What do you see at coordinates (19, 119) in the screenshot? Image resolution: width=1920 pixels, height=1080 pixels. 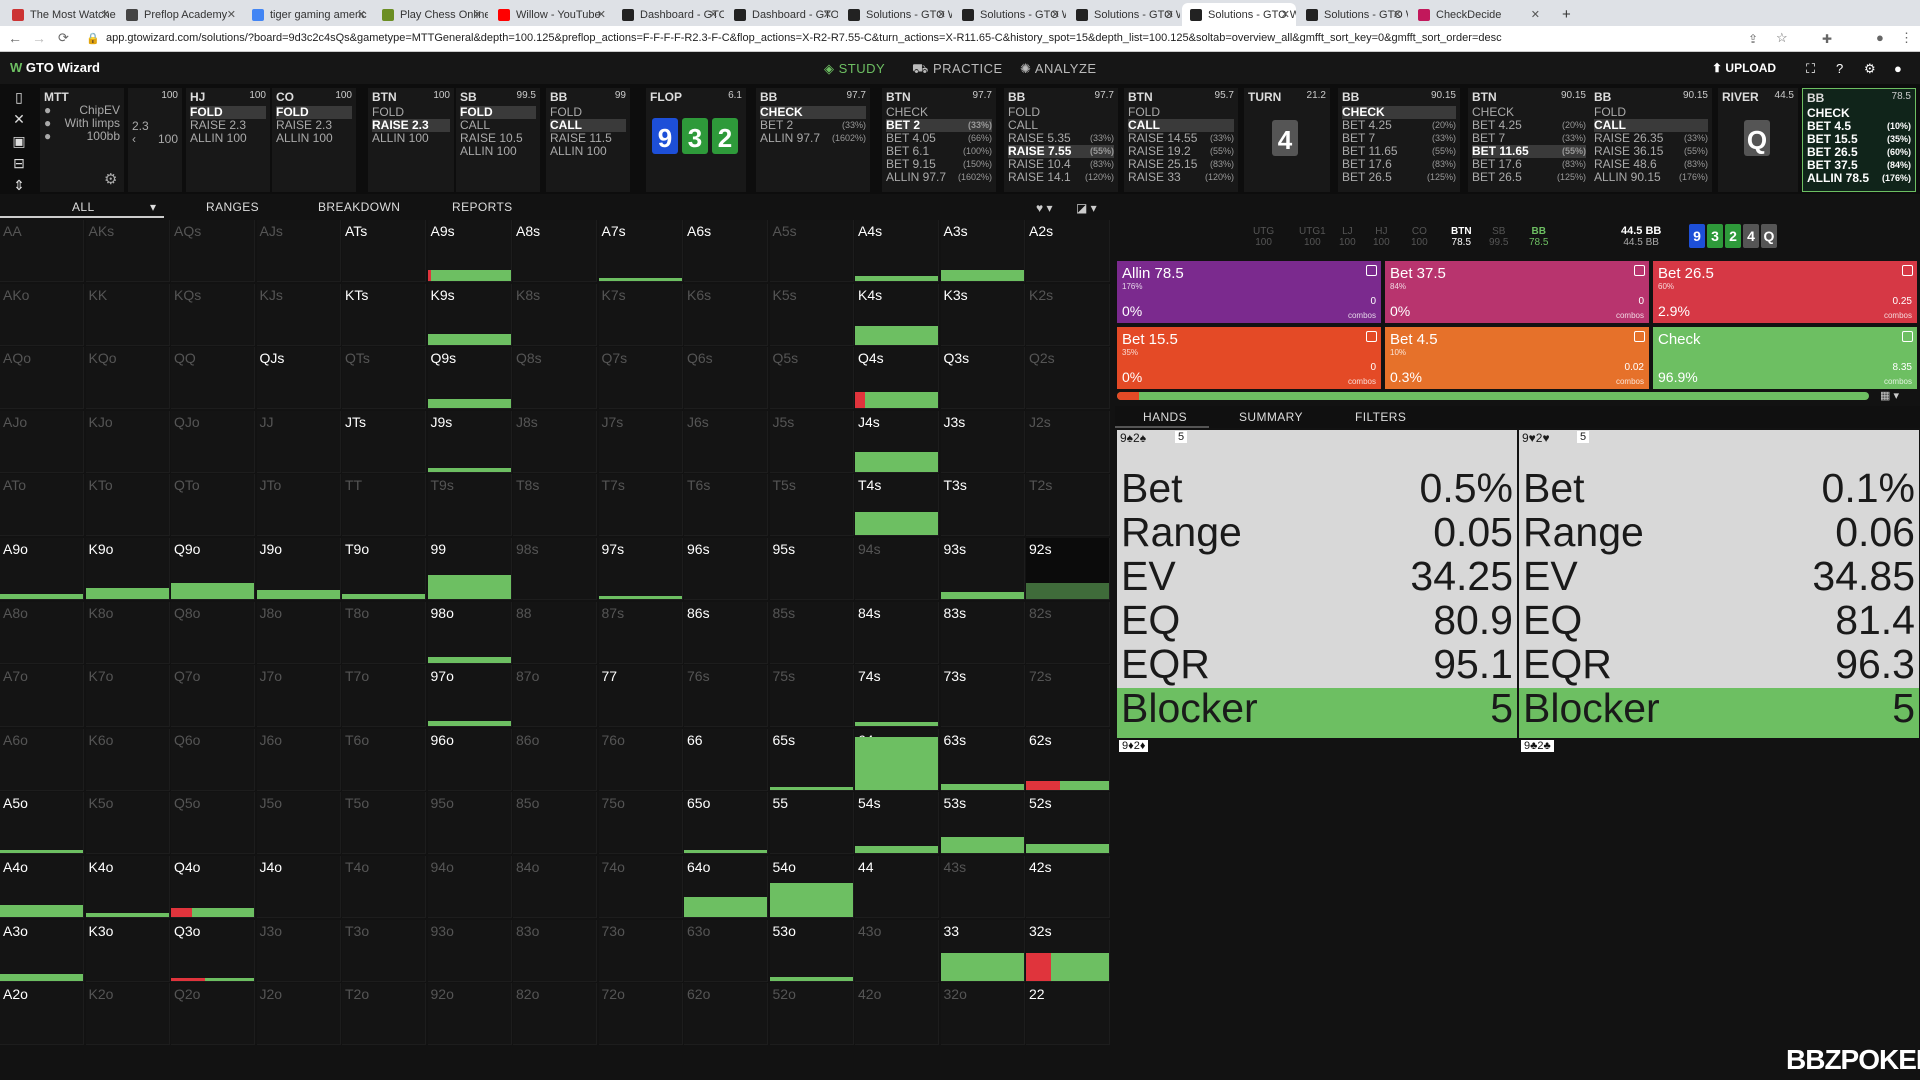 I see `close-icon: ✕` at bounding box center [19, 119].